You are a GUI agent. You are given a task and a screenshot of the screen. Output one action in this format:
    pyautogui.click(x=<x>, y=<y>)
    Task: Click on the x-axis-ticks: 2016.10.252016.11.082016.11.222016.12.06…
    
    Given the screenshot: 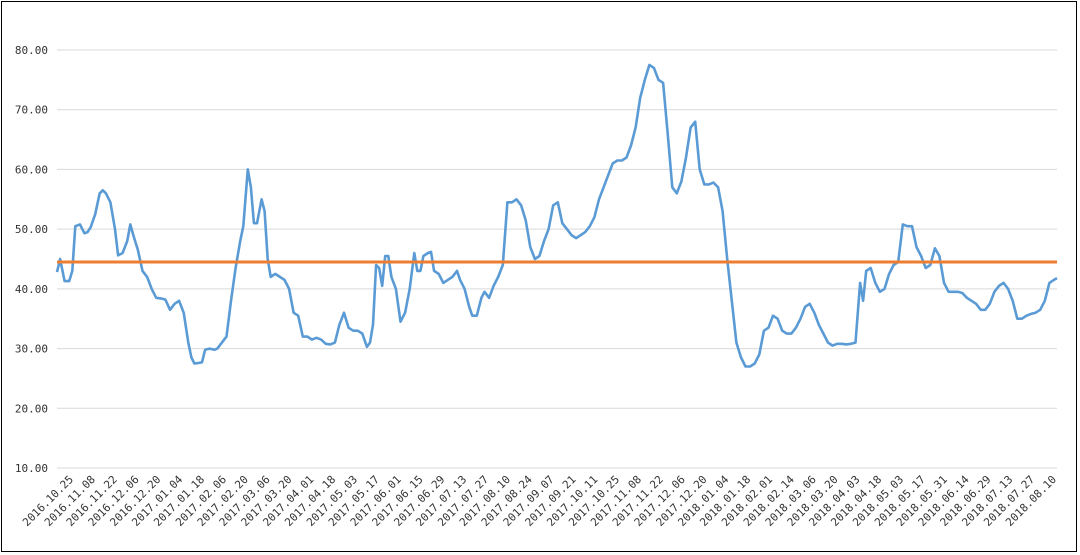 What is the action you would take?
    pyautogui.click(x=539, y=501)
    